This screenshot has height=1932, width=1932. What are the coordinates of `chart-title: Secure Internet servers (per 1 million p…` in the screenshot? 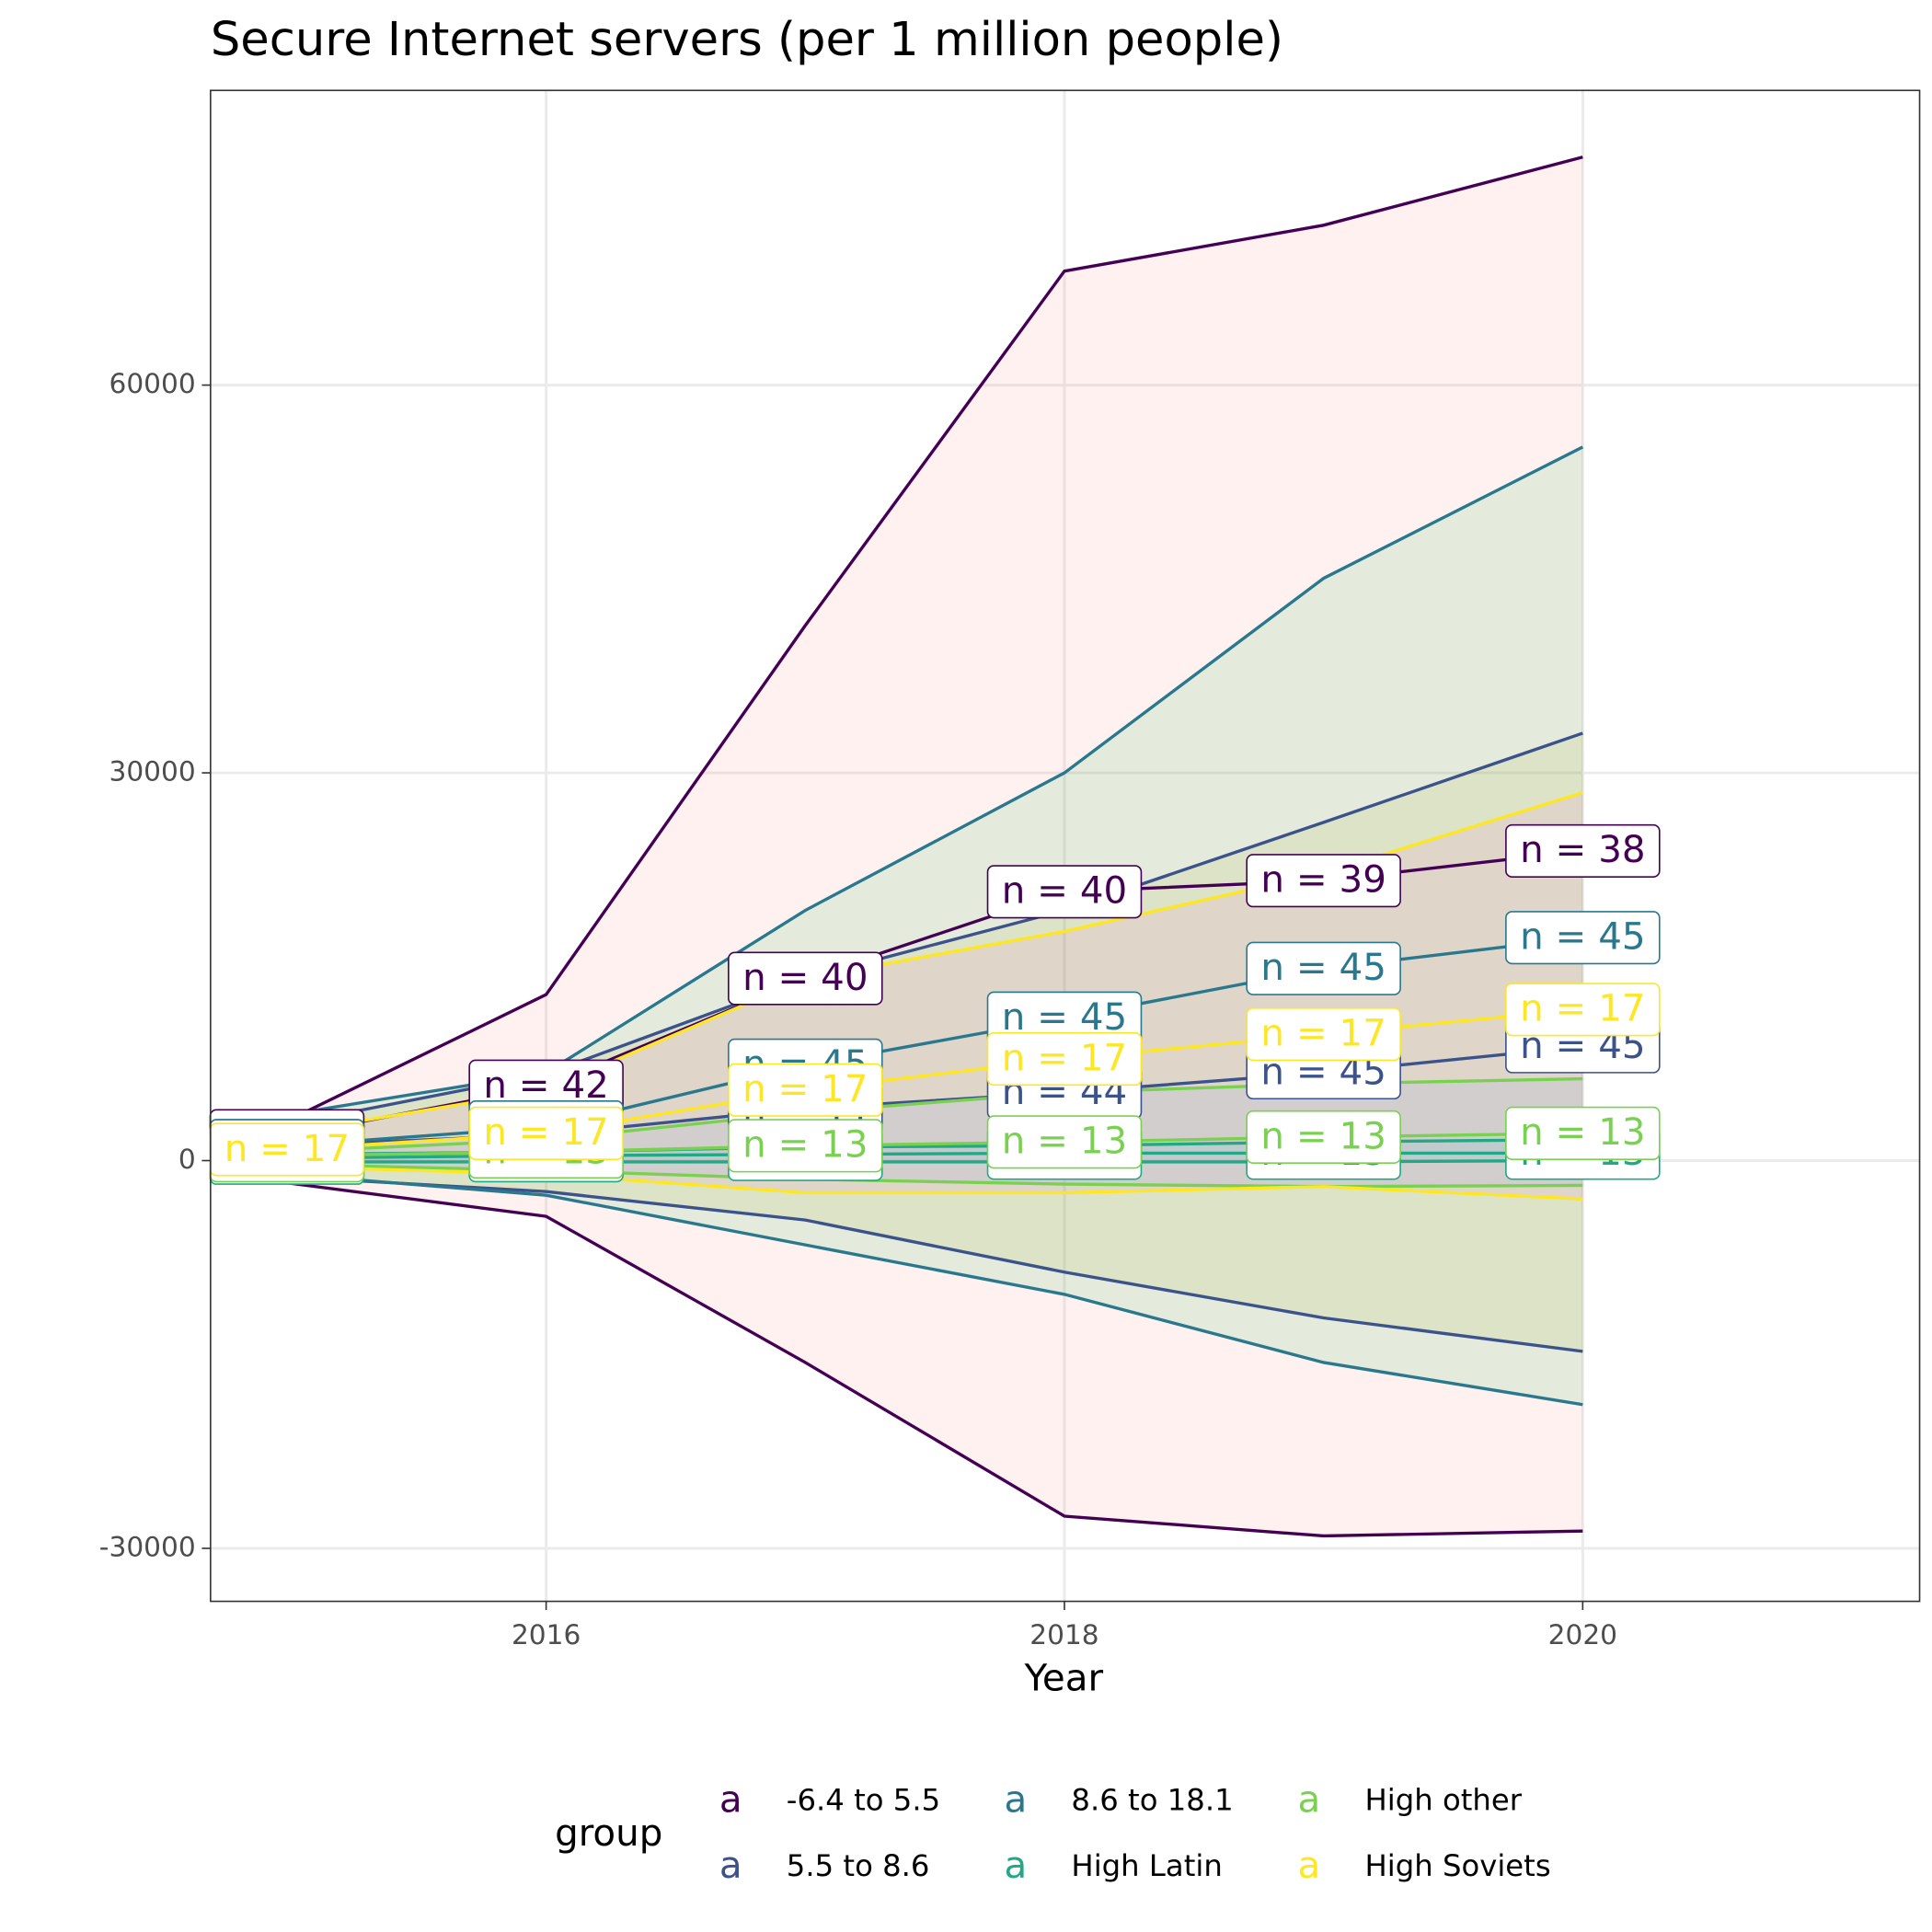 It's located at (747, 40).